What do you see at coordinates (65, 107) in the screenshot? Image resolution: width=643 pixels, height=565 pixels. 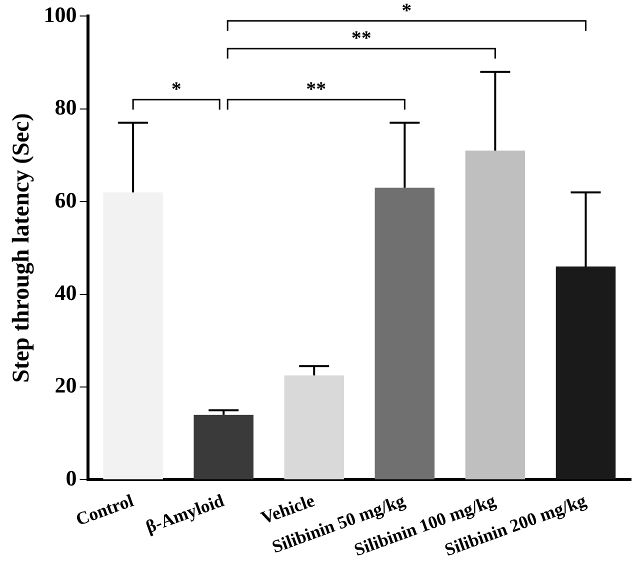 I see `y-tick-label: 80` at bounding box center [65, 107].